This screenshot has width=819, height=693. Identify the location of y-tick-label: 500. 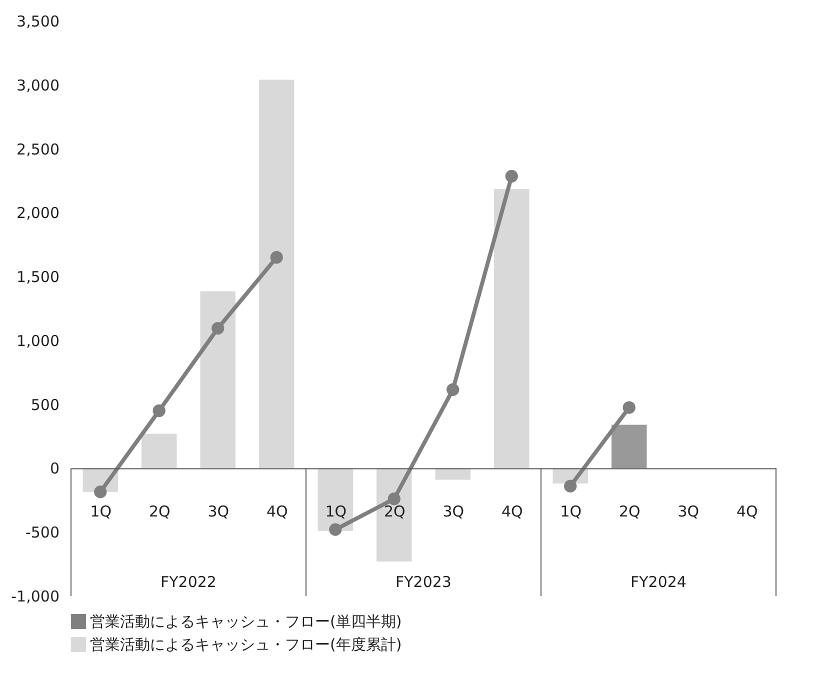
(45, 405).